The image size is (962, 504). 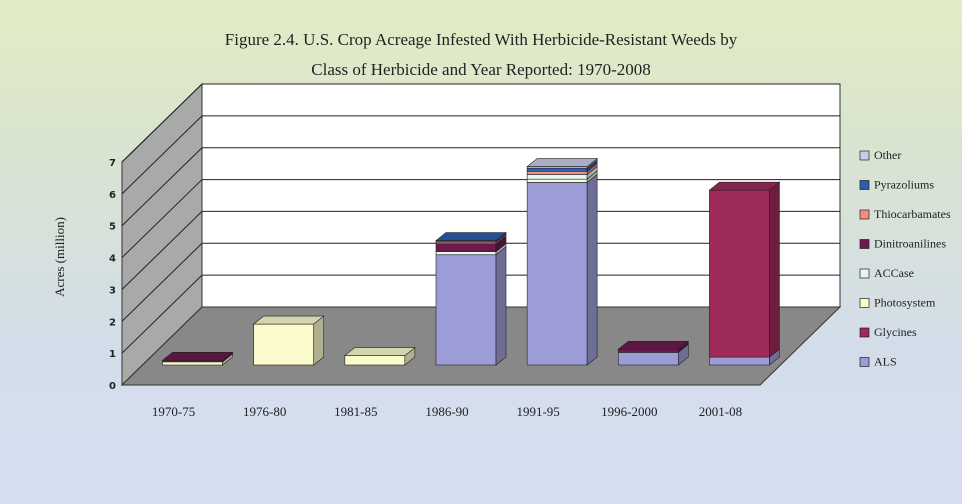 I want to click on legend-item: Thiocarbamates, so click(x=905, y=214).